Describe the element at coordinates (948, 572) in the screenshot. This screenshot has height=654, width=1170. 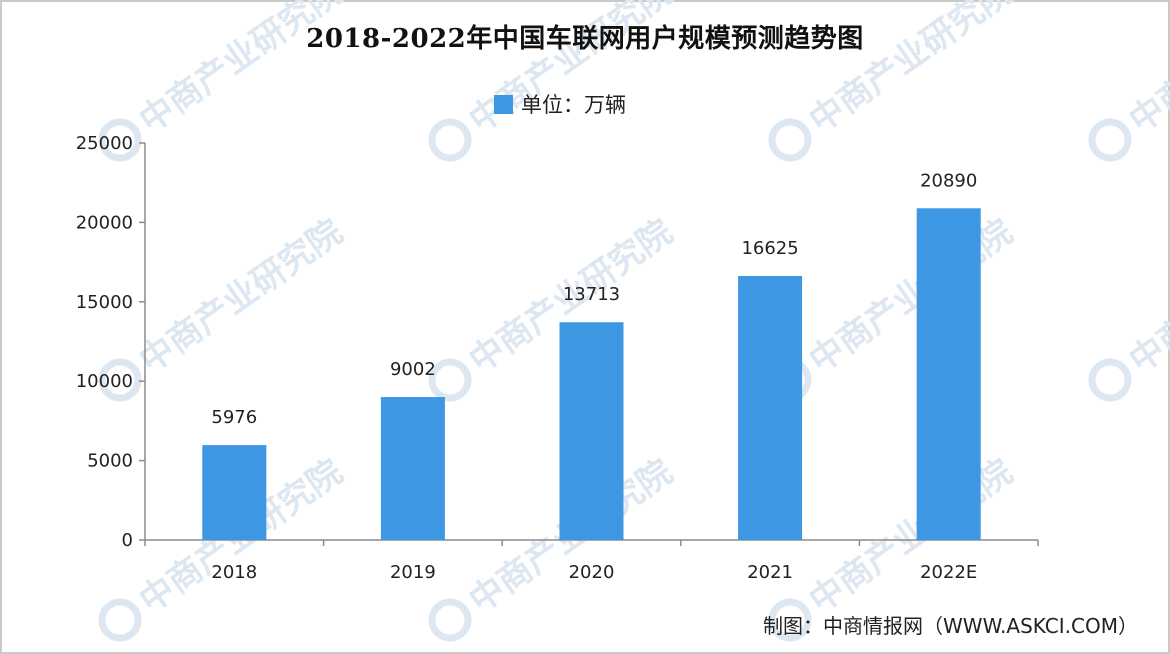
I see `x-tick-label: 2022E` at that location.